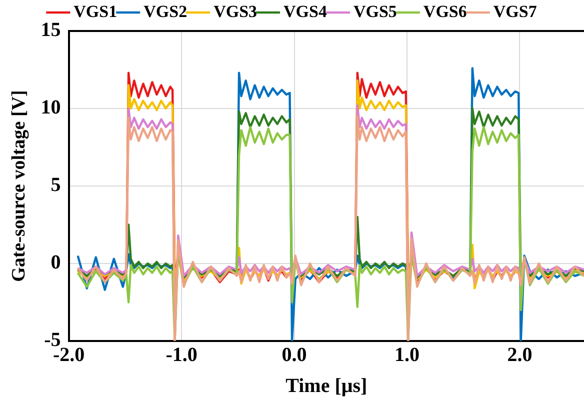 The image size is (584, 405). What do you see at coordinates (306, 11) in the screenshot?
I see `legend-label: VGS4` at bounding box center [306, 11].